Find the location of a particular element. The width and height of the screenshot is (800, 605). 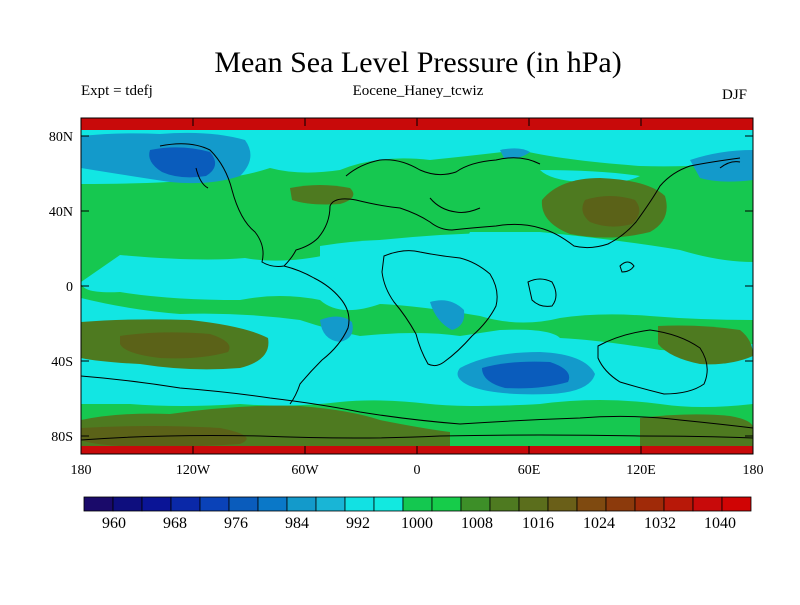

experiment-label: Expt = tdefj is located at coordinates (117, 91).